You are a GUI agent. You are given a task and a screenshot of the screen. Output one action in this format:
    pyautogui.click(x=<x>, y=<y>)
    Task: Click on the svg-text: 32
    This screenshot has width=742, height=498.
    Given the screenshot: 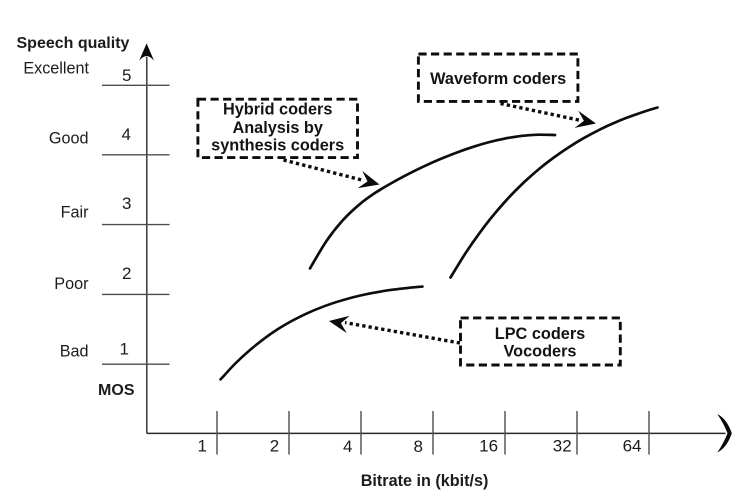 What is the action you would take?
    pyautogui.click(x=562, y=446)
    